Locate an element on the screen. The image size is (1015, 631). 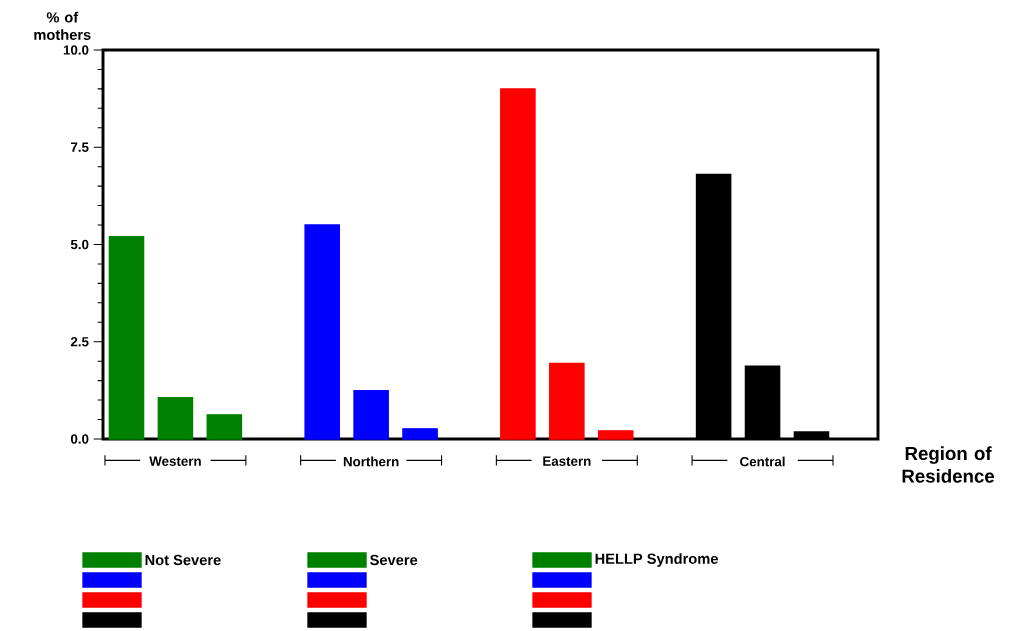
x-tick-label: Northern is located at coordinates (371, 461).